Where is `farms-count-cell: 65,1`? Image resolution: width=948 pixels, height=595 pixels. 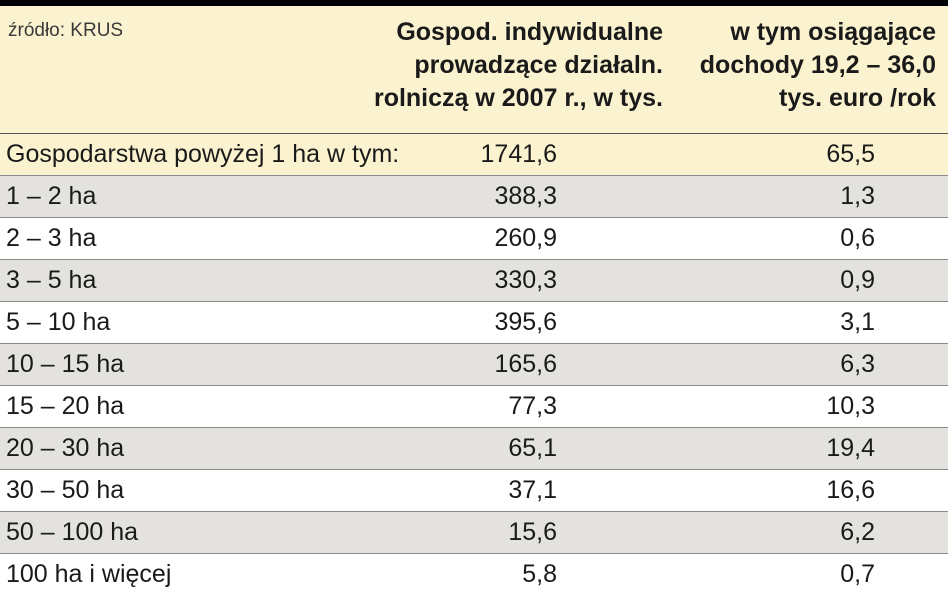
farms-count-cell: 65,1 is located at coordinates (512, 448).